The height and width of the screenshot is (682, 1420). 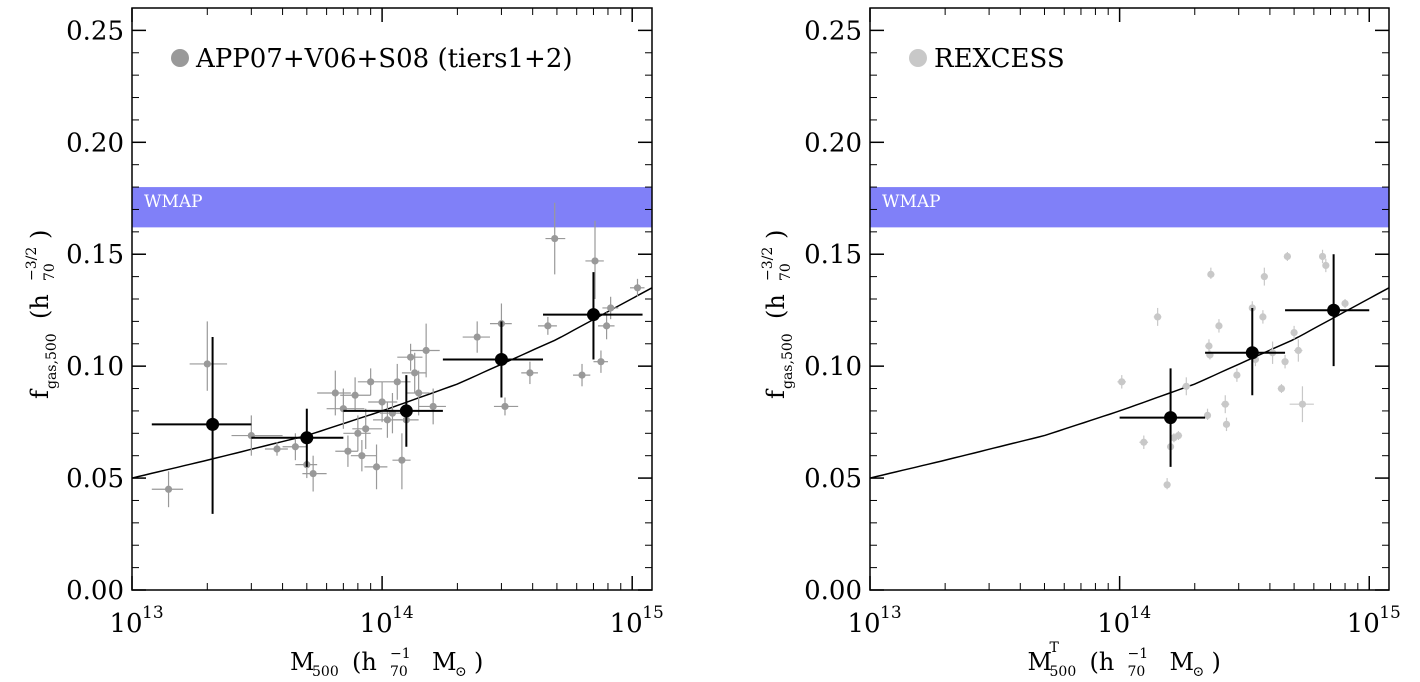 I want to click on x-tick-exponent: 14, so click(x=403, y=613).